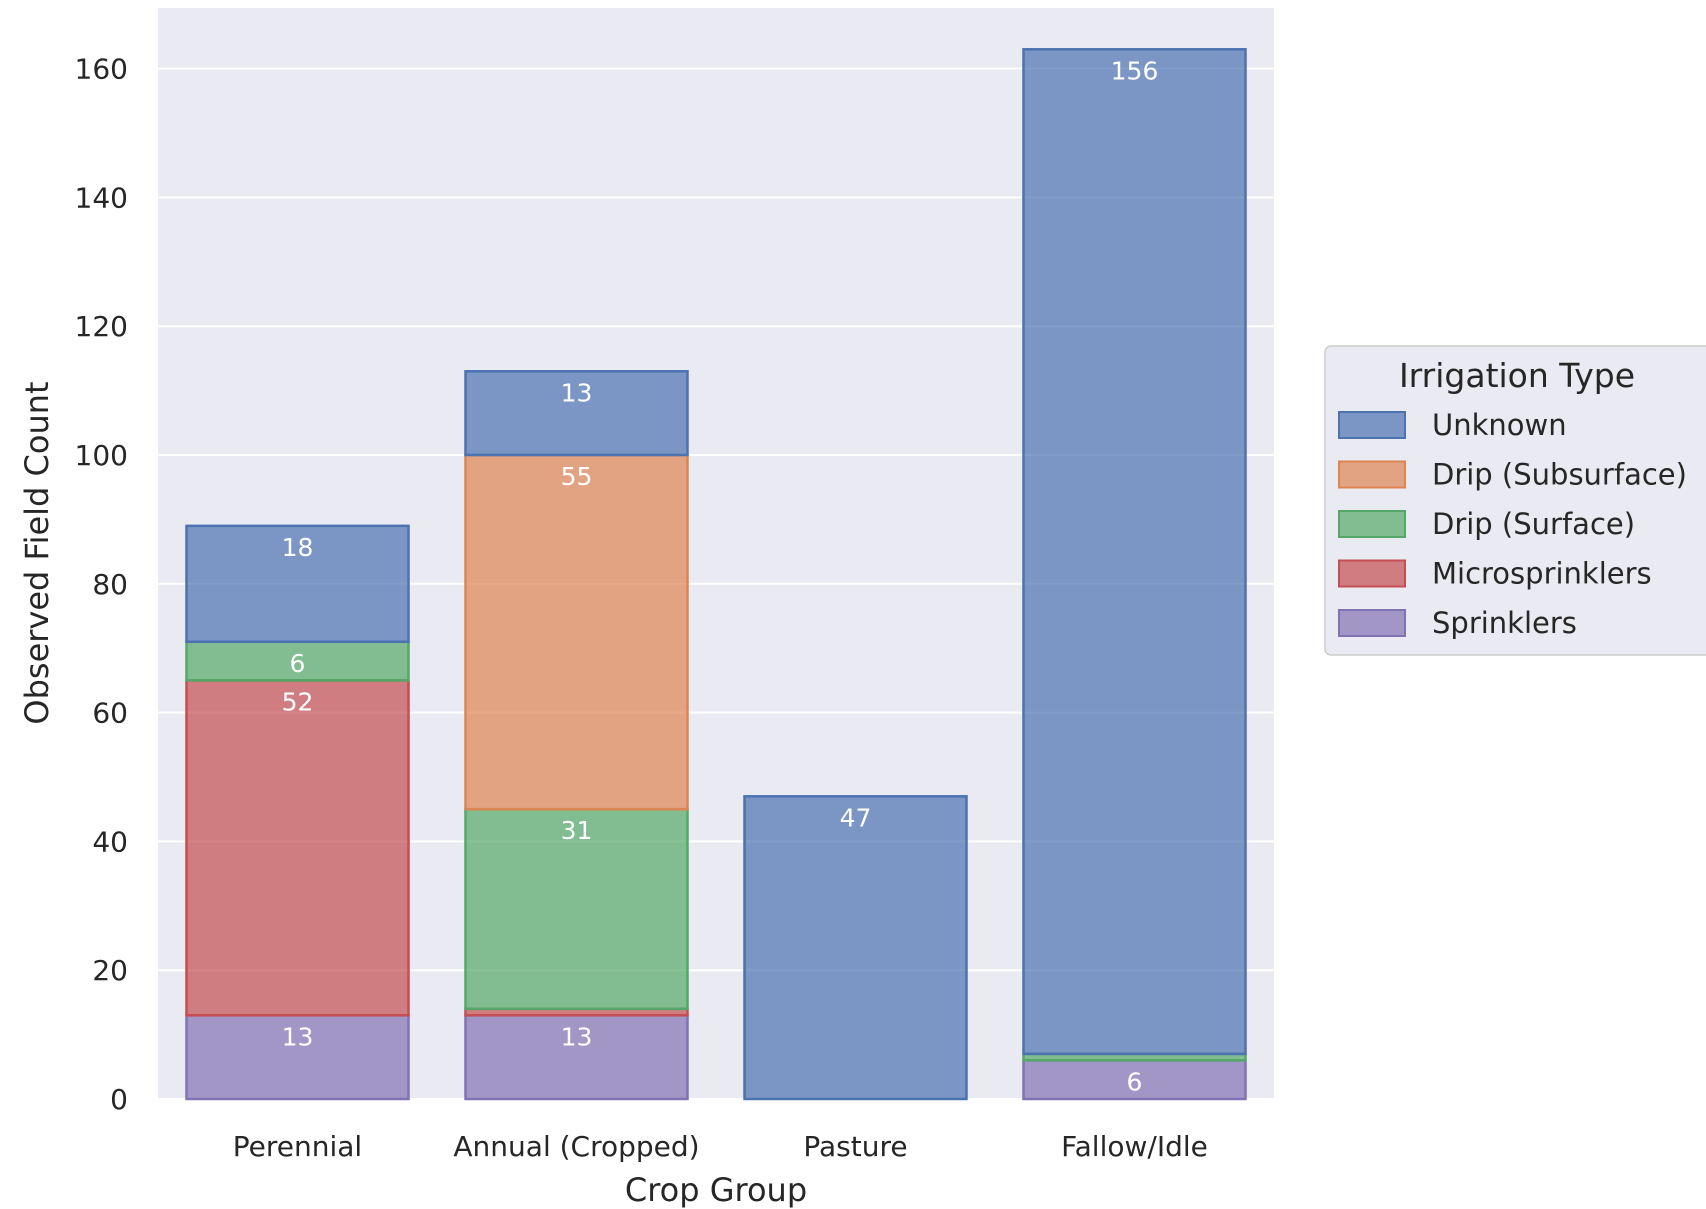  I want to click on legend-box, so click(1515, 500).